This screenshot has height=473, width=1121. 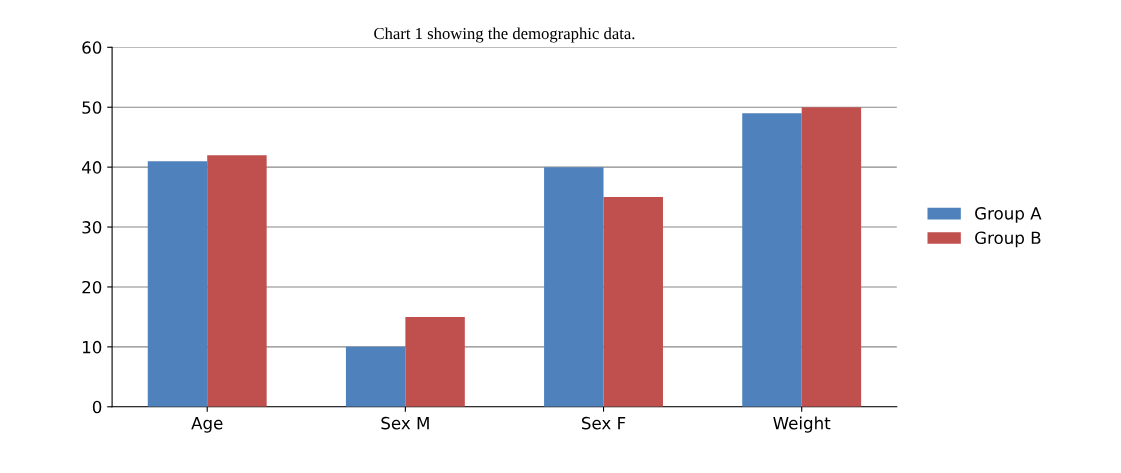 What do you see at coordinates (97, 407) in the screenshot?
I see `y-tick-label: 0` at bounding box center [97, 407].